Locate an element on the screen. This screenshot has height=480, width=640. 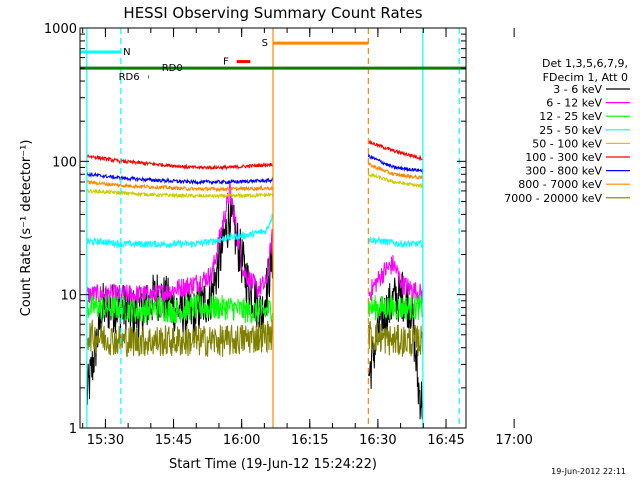
series-100-300-kev is located at coordinates (255, 155).